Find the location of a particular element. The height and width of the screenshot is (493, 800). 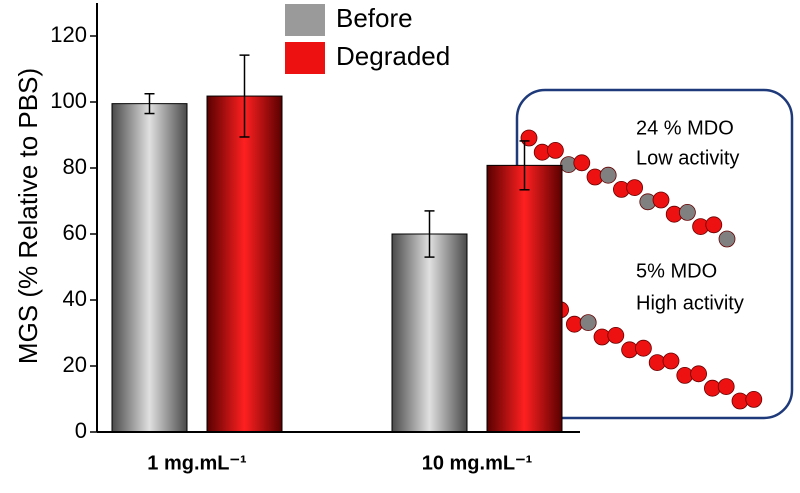

y-tick-label: 40 is located at coordinates (75, 298).